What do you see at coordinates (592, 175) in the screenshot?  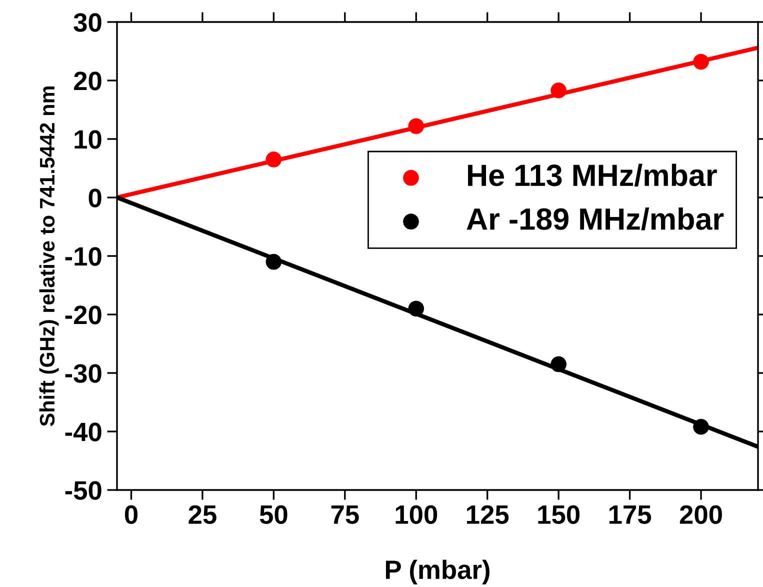 I see `legend-label: He 113 MHz/mbar` at bounding box center [592, 175].